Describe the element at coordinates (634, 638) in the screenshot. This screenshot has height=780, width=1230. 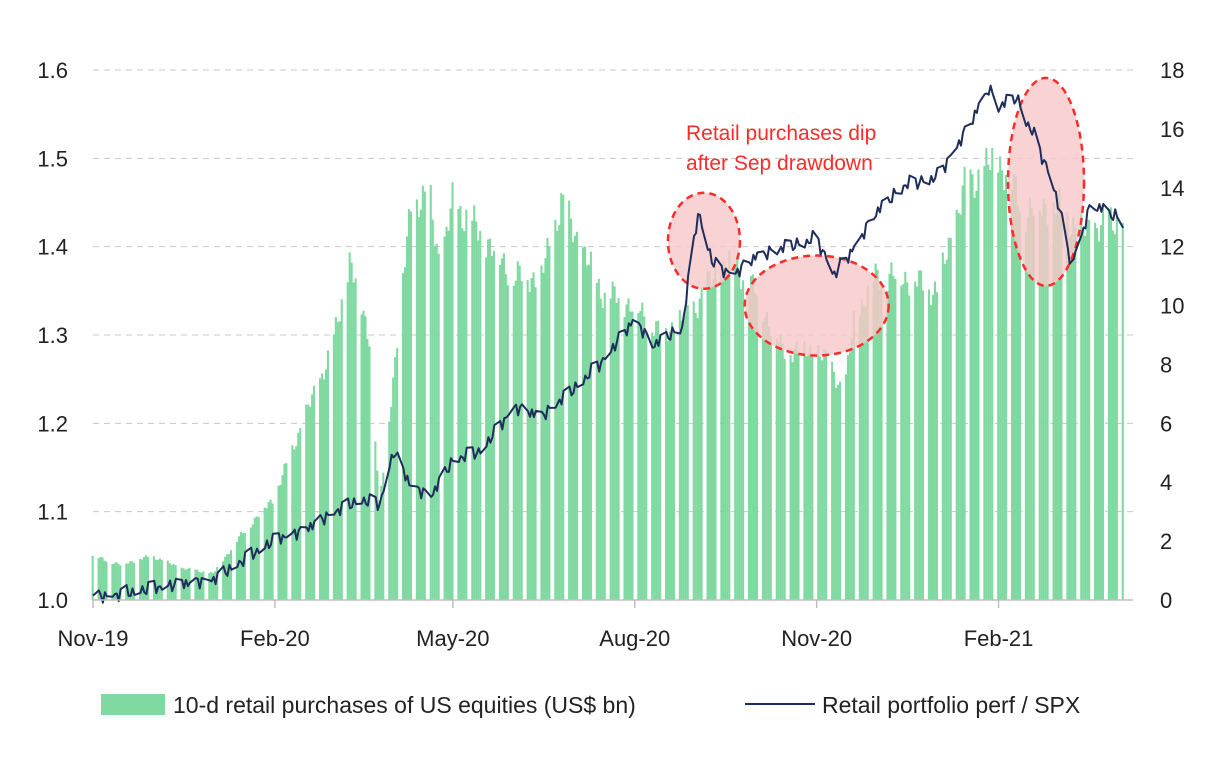
I see `x-tick-label: Aug-20` at that location.